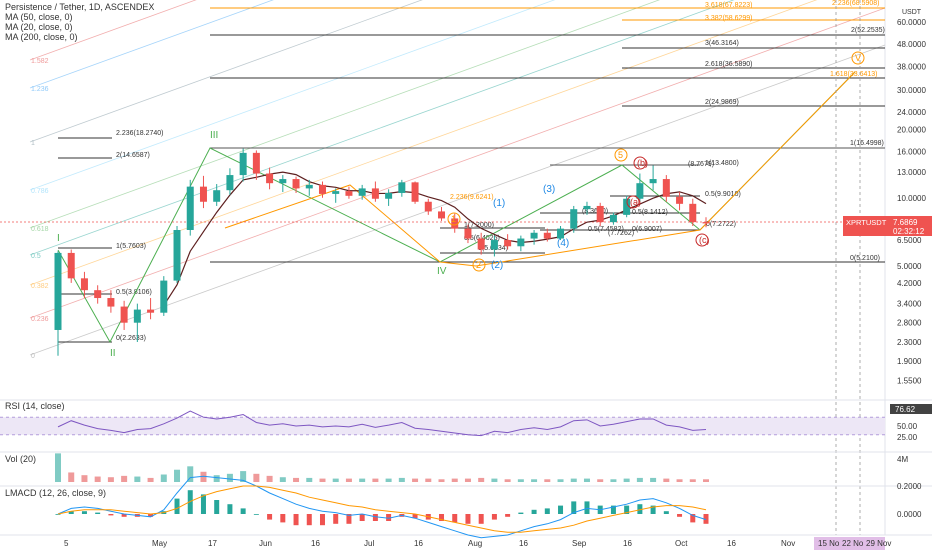 This screenshot has height=550, width=932. I want to click on fib-level-label: (7.7262), so click(621, 233).